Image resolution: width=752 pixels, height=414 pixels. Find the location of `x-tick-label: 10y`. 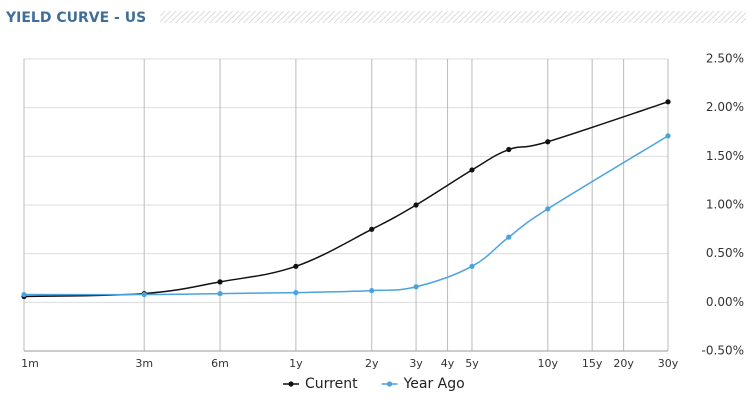

x-tick-label: 10y is located at coordinates (548, 363).